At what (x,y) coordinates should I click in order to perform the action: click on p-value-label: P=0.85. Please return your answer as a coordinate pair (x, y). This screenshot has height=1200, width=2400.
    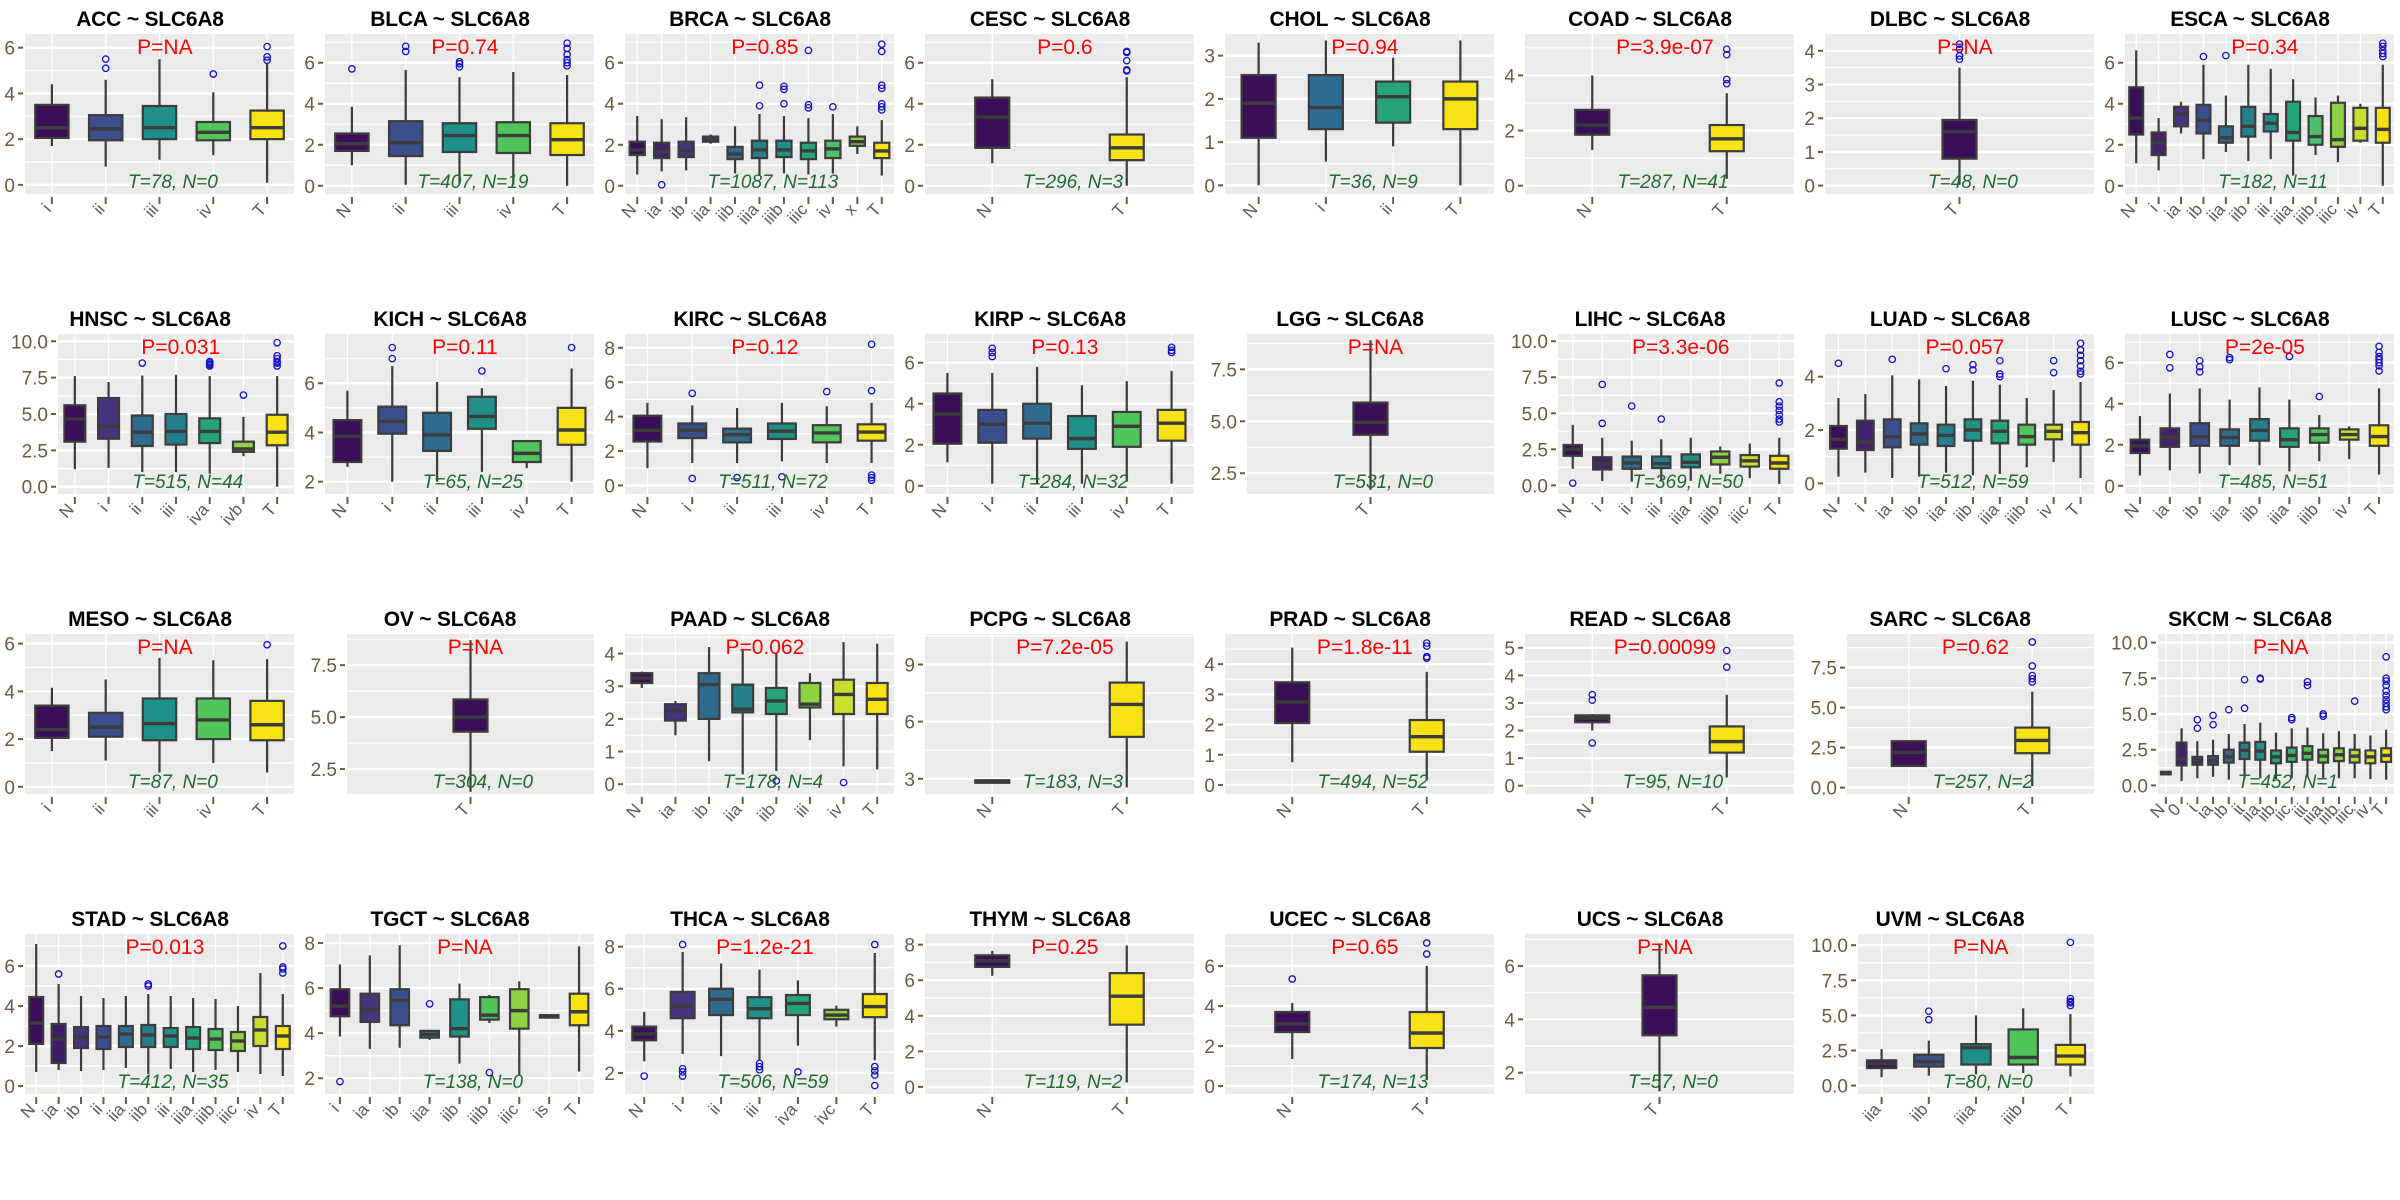
    Looking at the image, I should click on (764, 47).